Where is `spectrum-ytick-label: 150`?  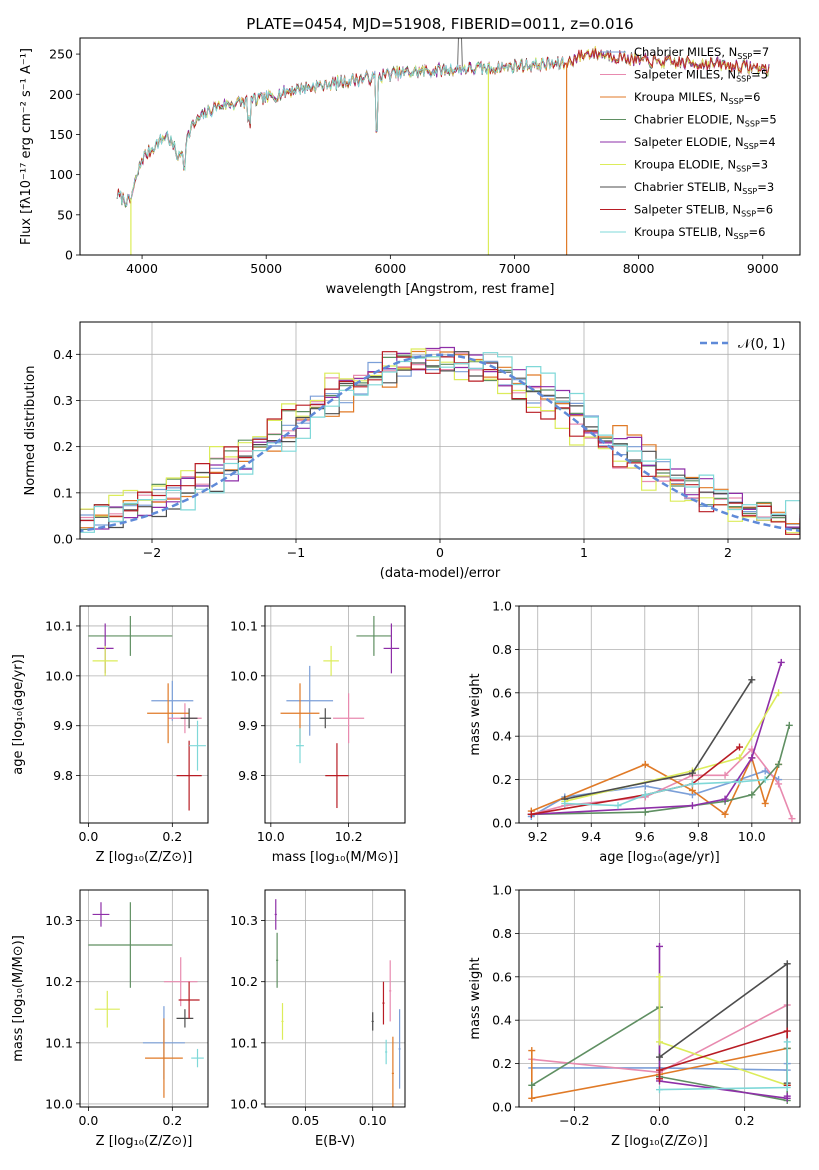
spectrum-ytick-label: 150 is located at coordinates (61, 134).